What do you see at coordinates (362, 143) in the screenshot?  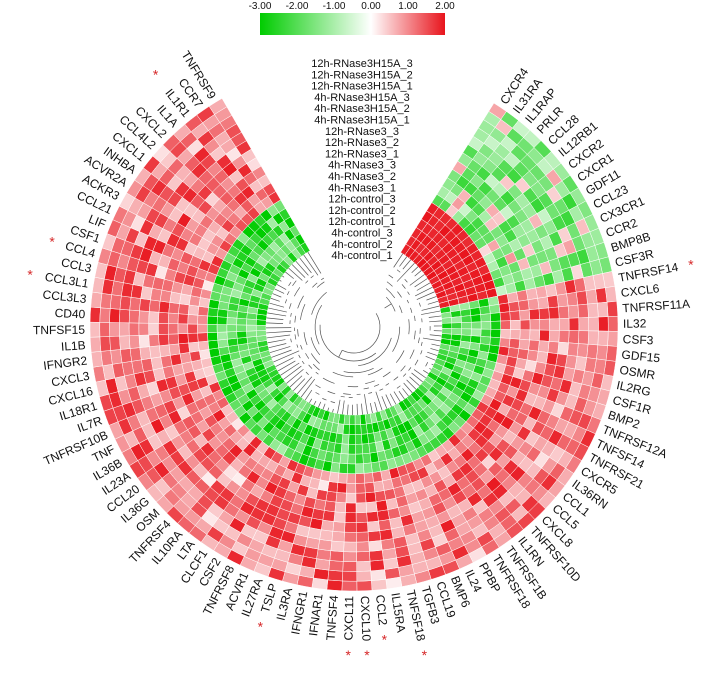 I see `sample-label: 12h-RNase3_2` at bounding box center [362, 143].